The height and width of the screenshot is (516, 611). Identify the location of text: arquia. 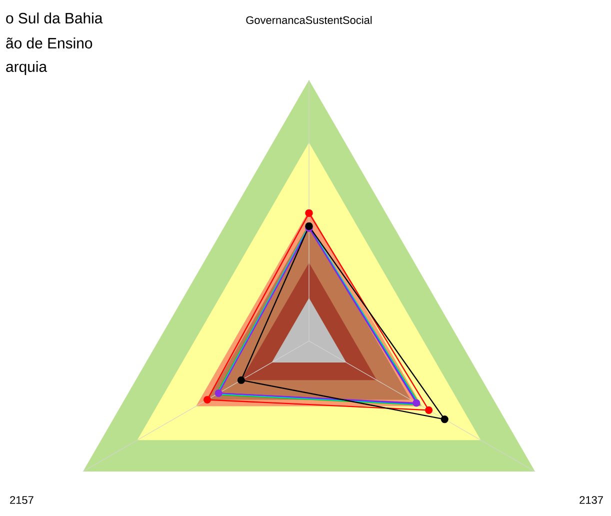
(27, 68).